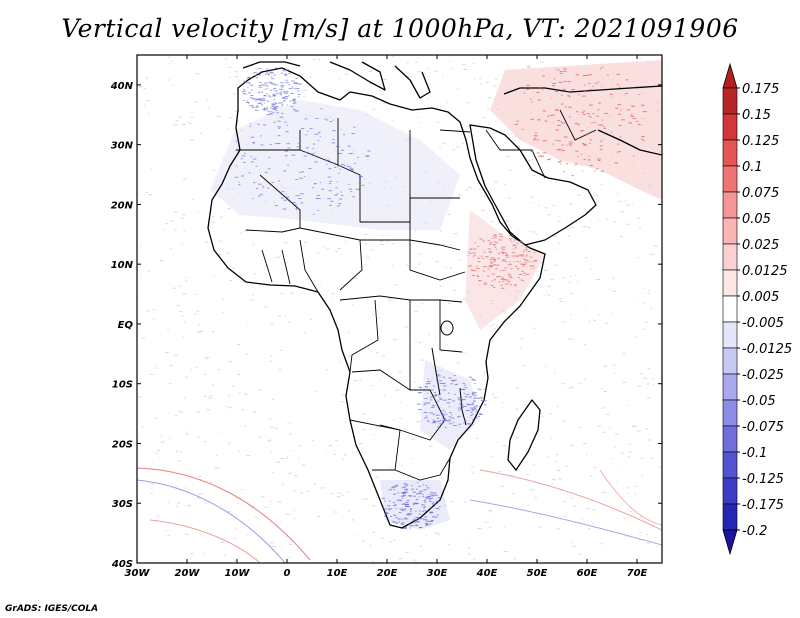 This screenshot has width=800, height=618. Describe the element at coordinates (760, 89) in the screenshot. I see `colorbar-label: 0.175` at that location.